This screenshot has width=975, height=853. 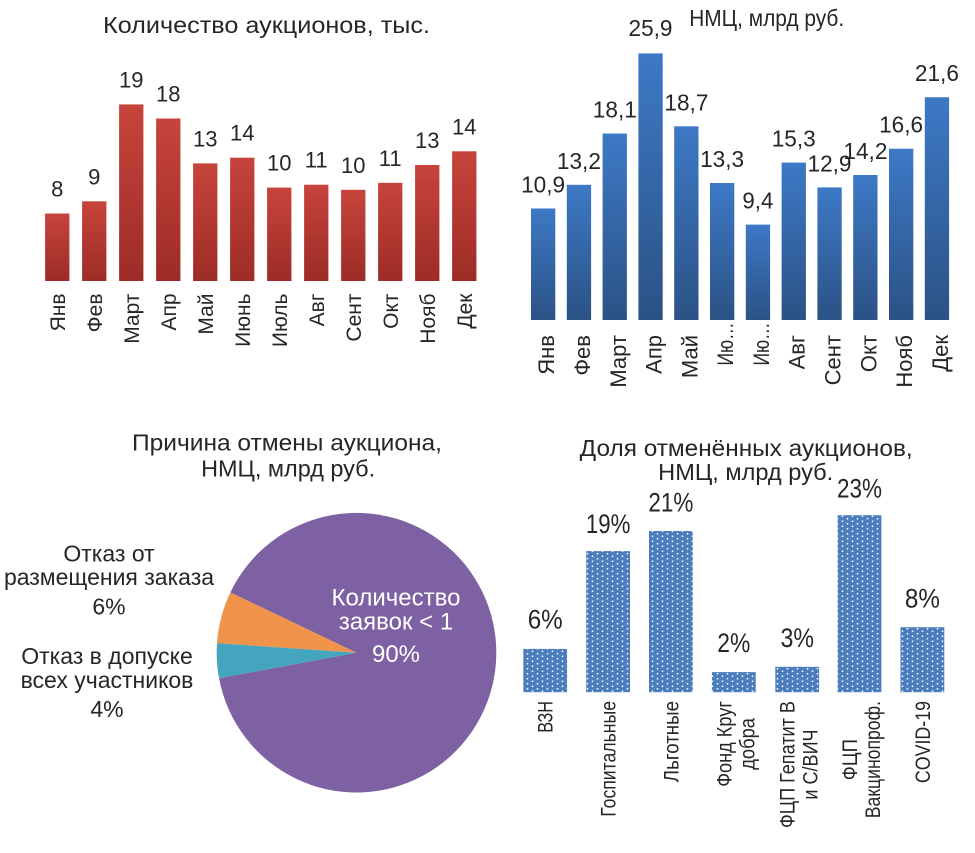 What do you see at coordinates (788, 764) in the screenshot?
I see `svg-text: ФЦП Гепатит В` at bounding box center [788, 764].